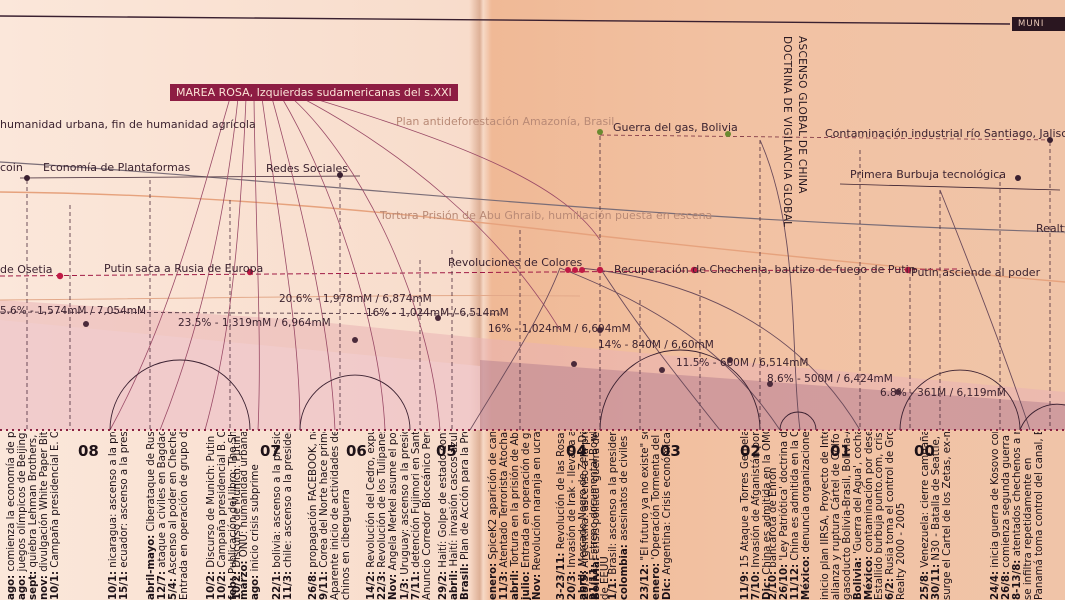  I want to click on timeline-entry: 23/12: "El futuro ya no existe" sente, so click(645, 516).